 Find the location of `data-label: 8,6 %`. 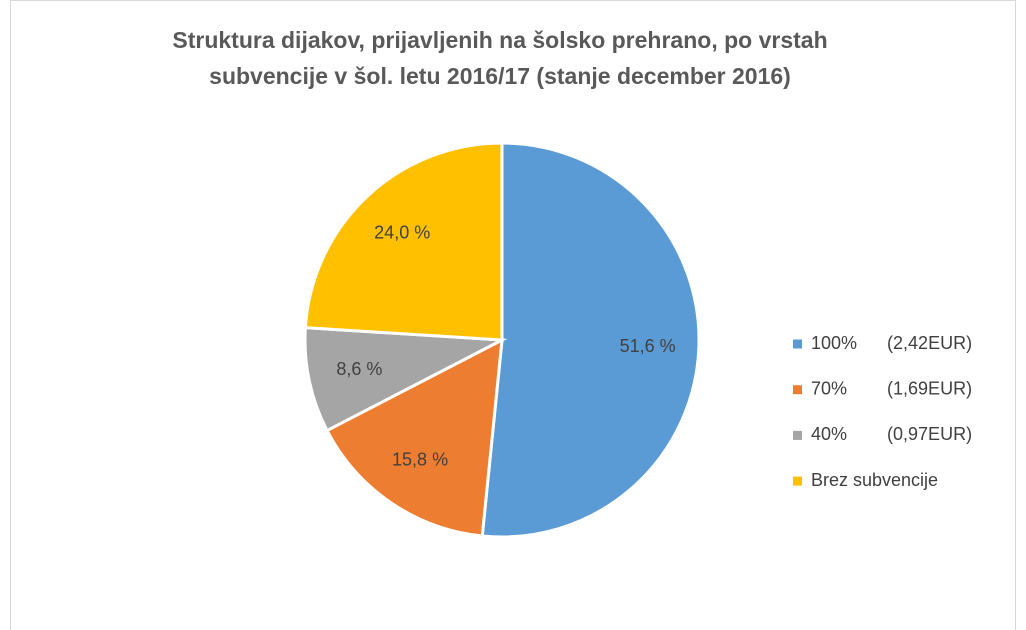

data-label: 8,6 % is located at coordinates (359, 369).